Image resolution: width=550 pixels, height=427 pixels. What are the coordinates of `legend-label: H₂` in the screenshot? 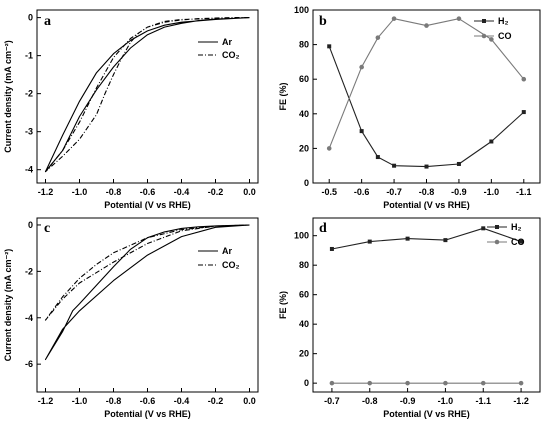 It's located at (503, 21).